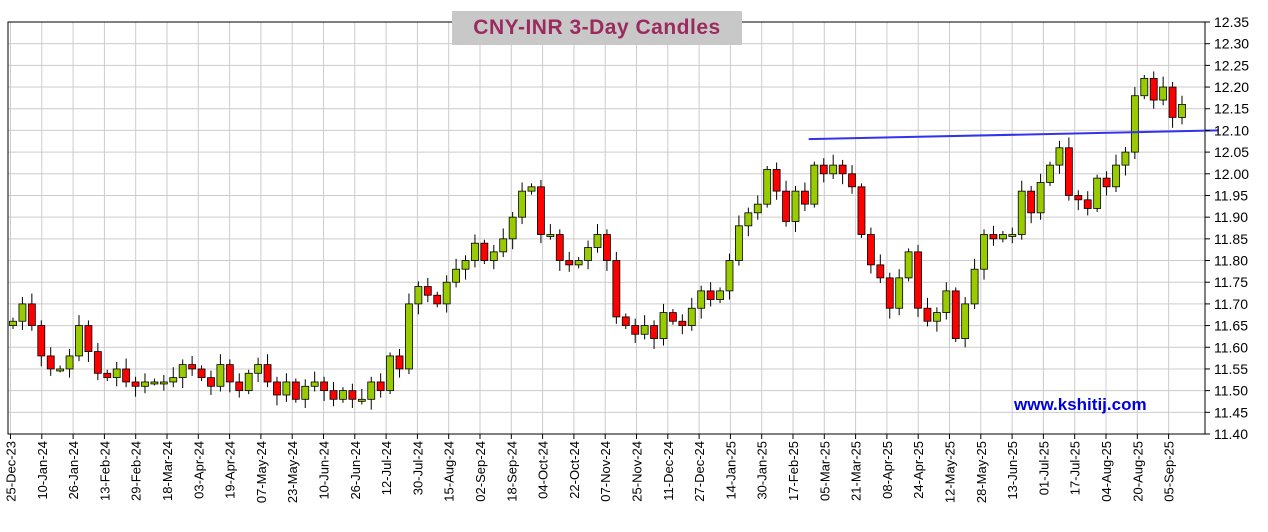  I want to click on y-tick-label: 11.60, so click(1231, 347).